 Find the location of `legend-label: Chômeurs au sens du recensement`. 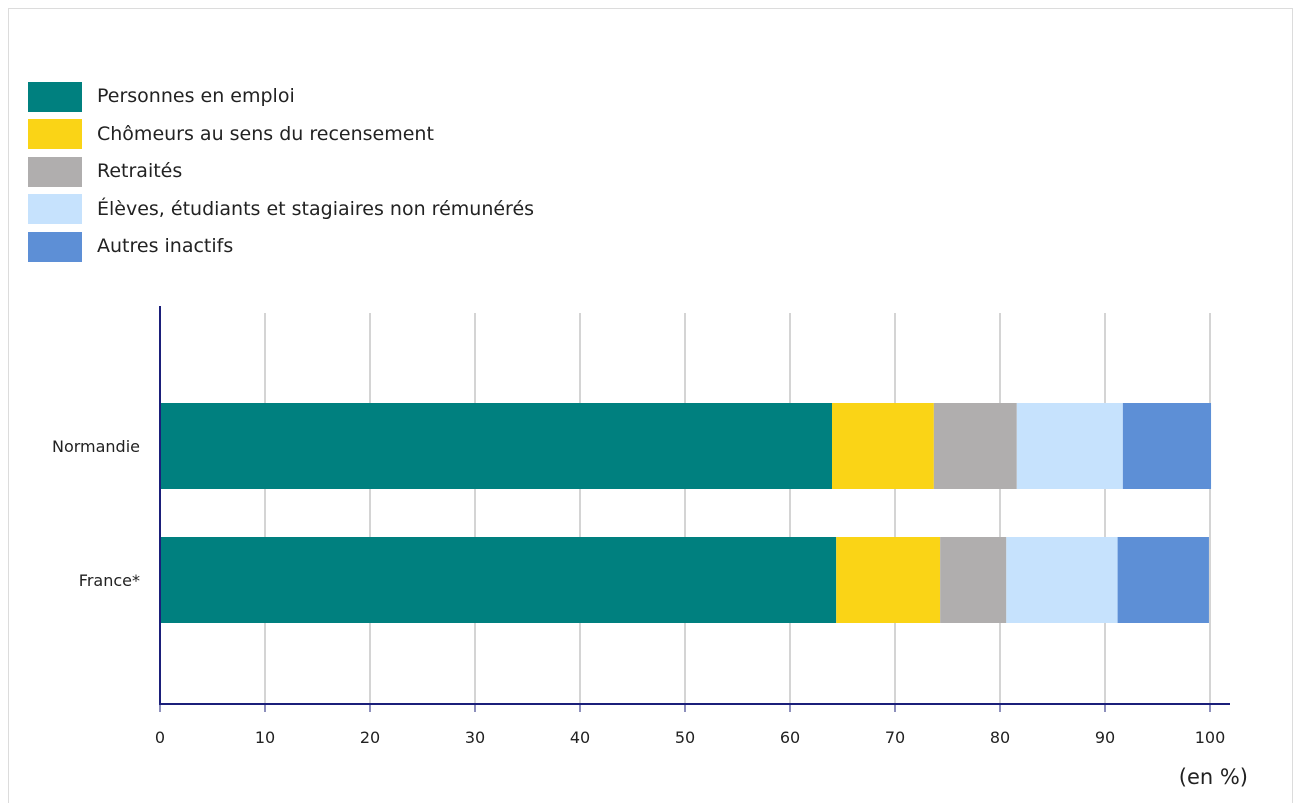

legend-label: Chômeurs au sens du recensement is located at coordinates (265, 133).